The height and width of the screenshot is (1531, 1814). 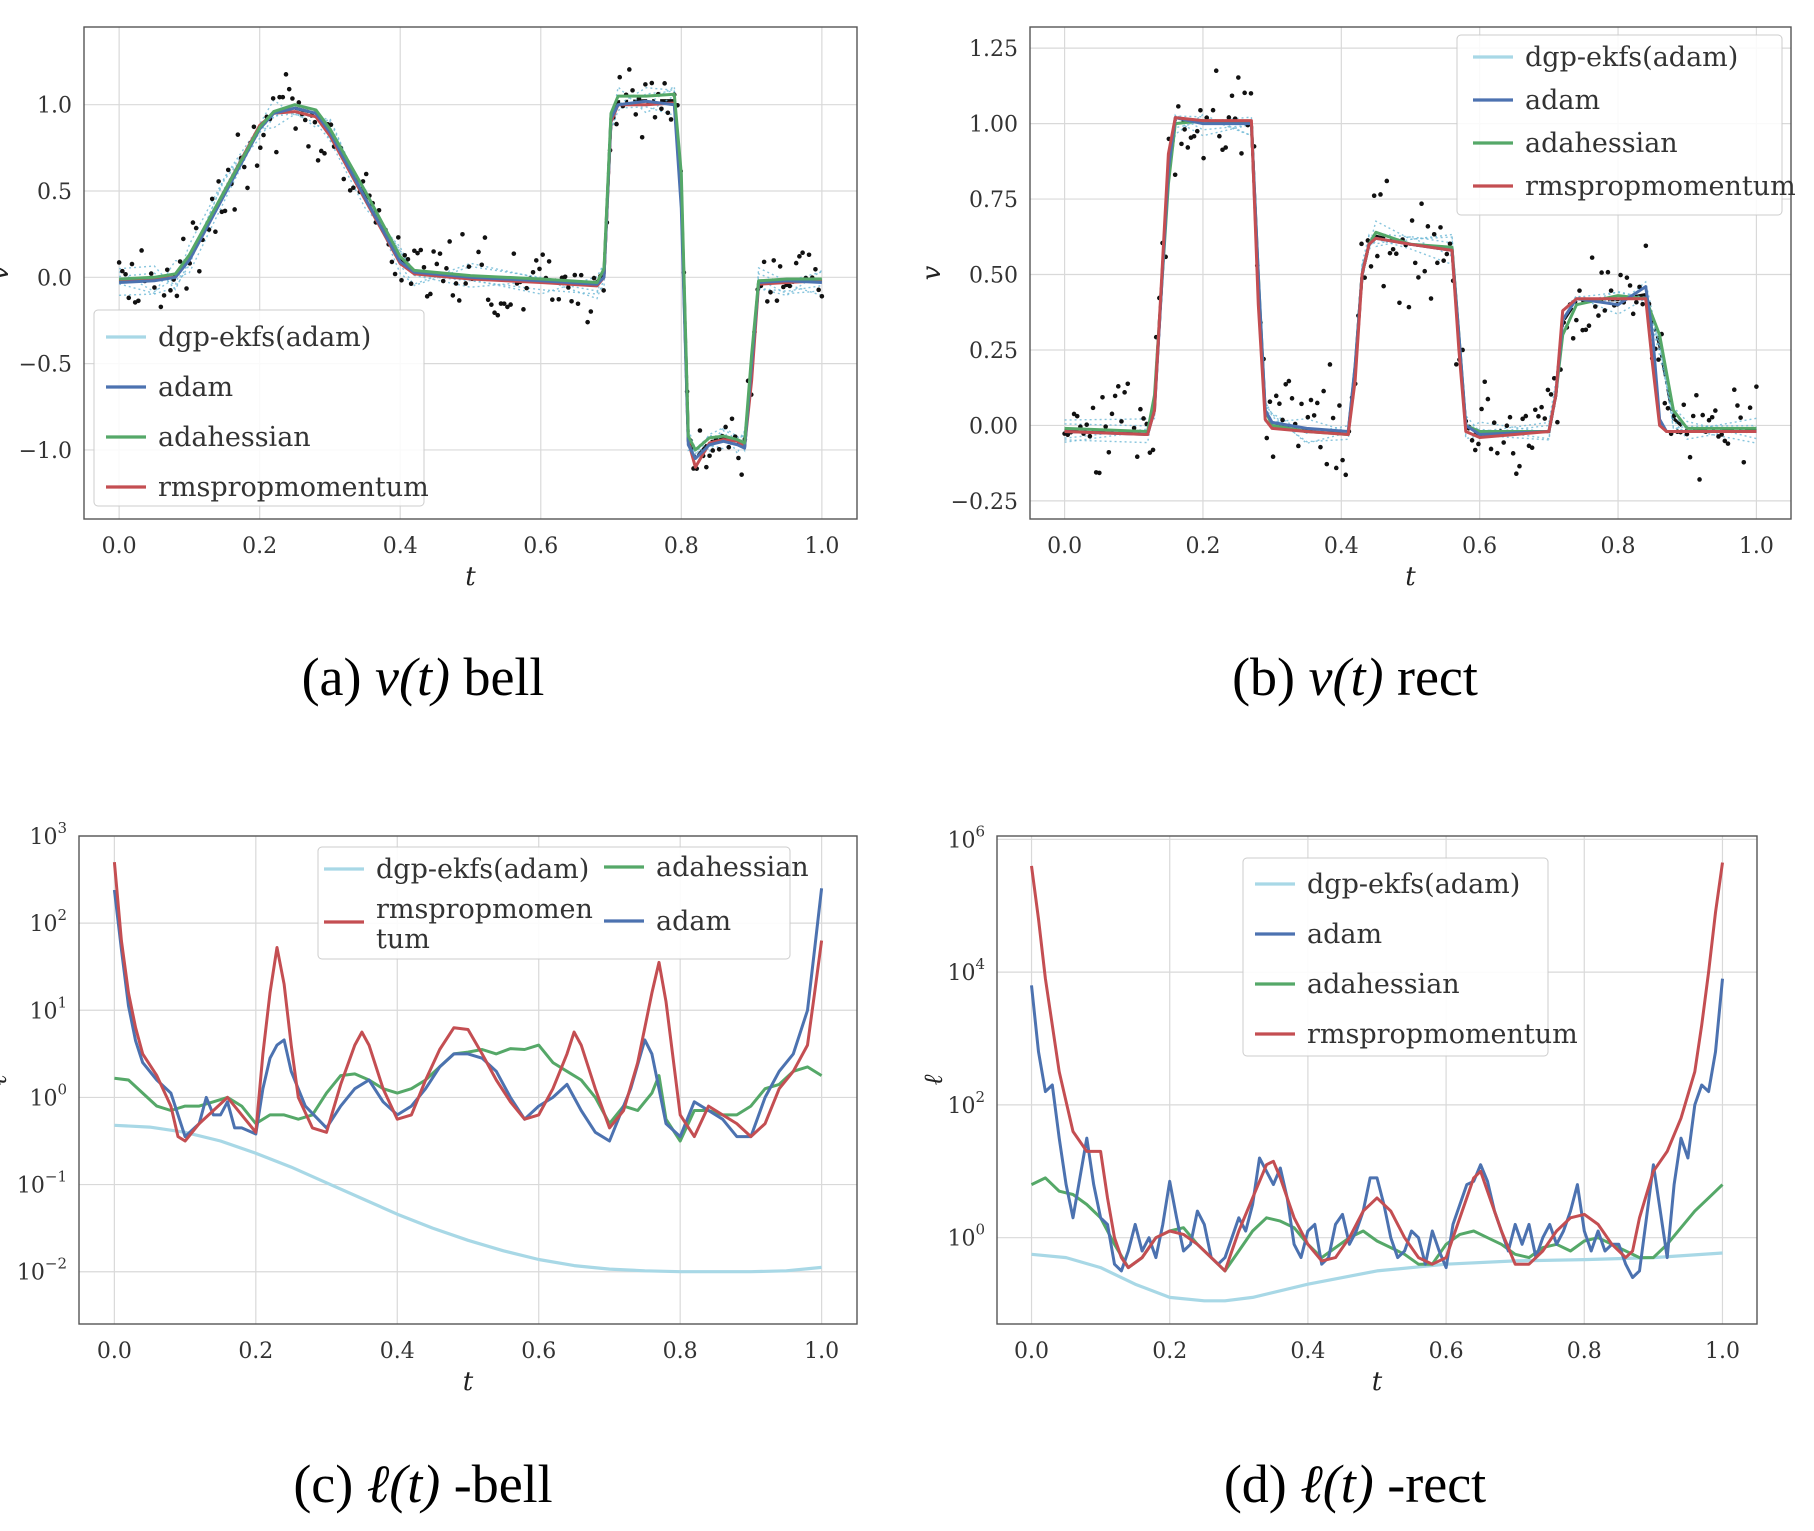 I want to click on y-tick-label: 10¹, so click(x=48, y=1008).